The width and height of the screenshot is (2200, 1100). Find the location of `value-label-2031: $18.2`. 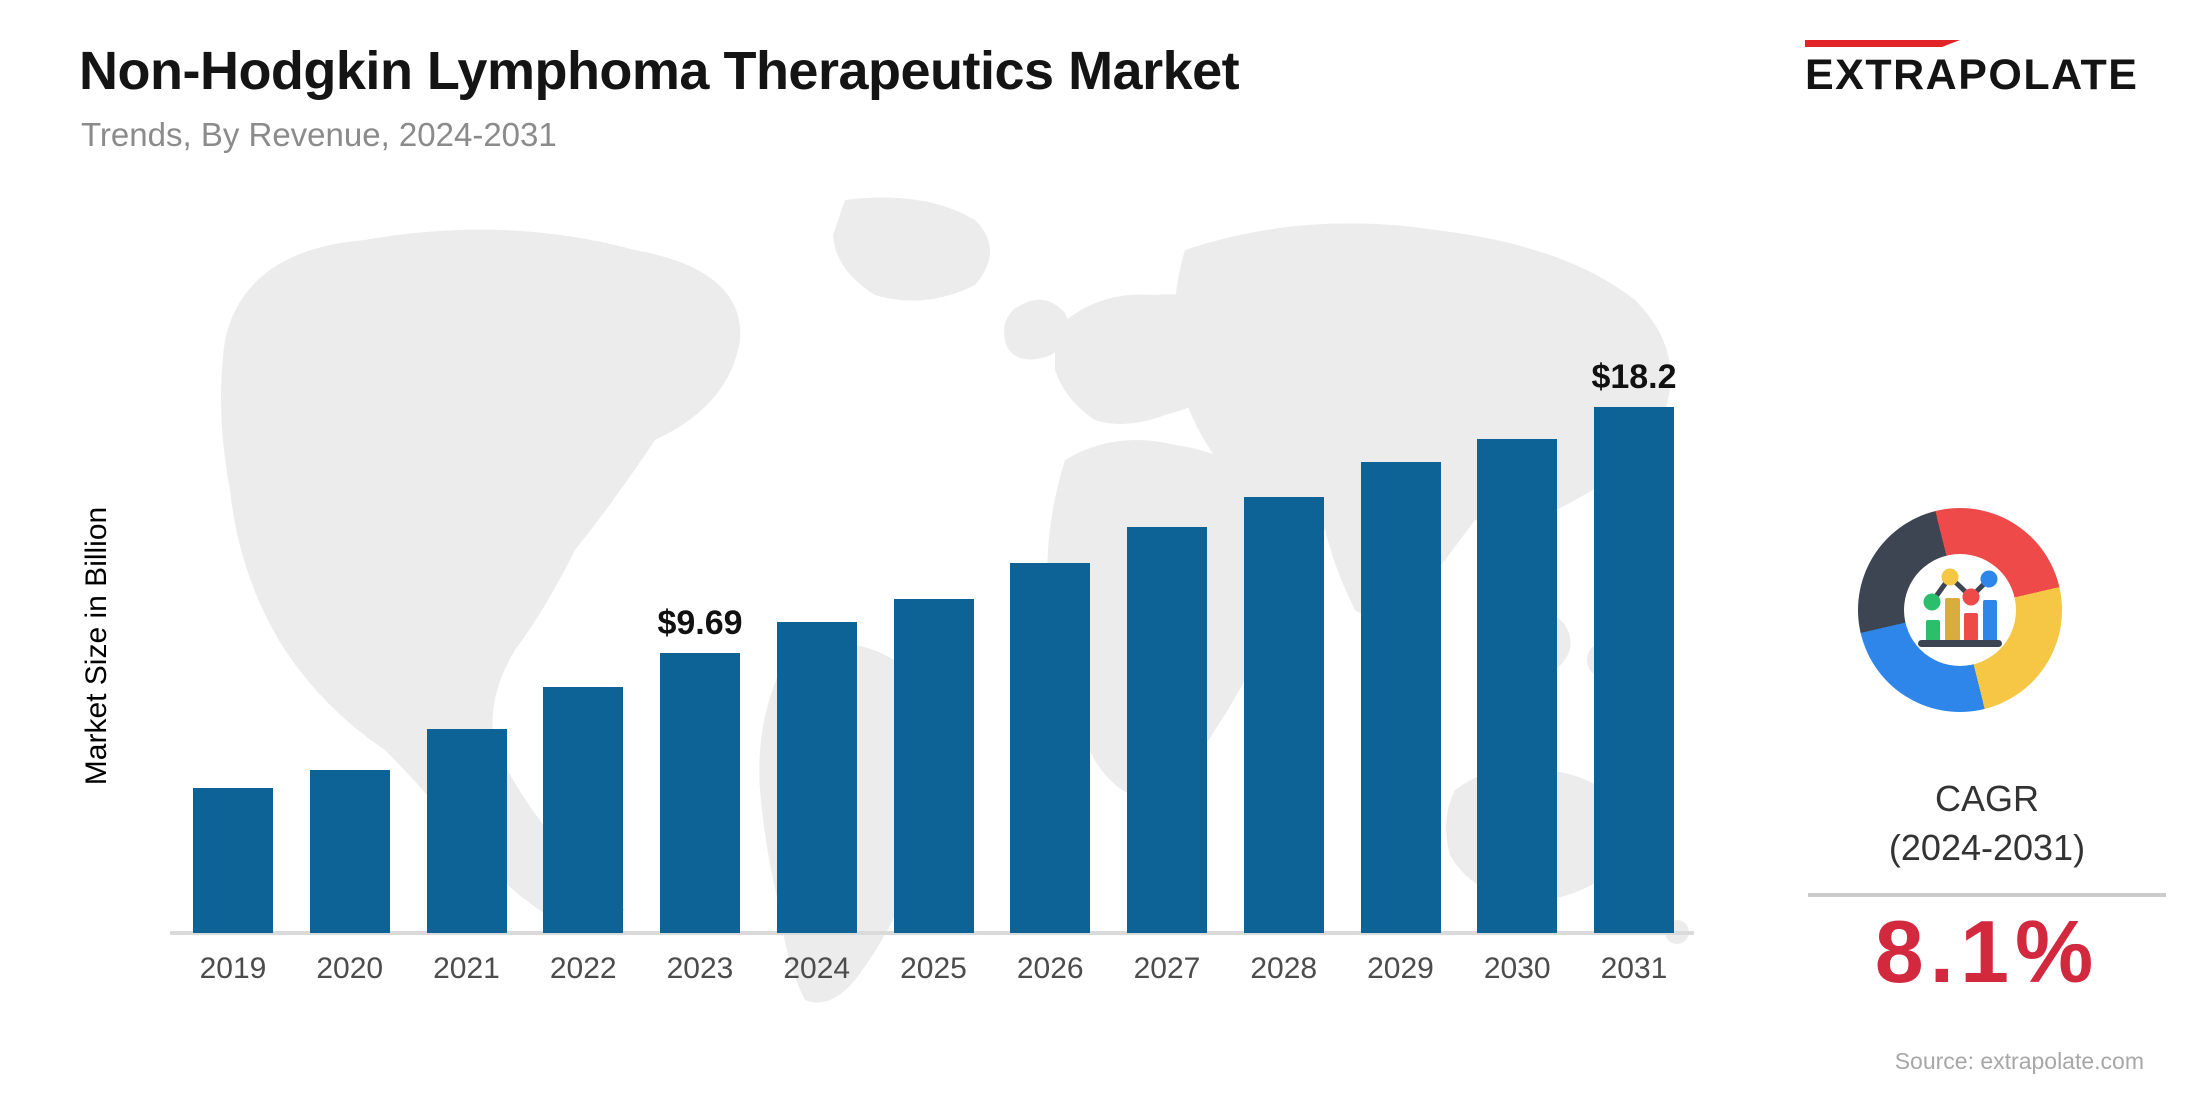

value-label-2031: $18.2 is located at coordinates (1634, 377).